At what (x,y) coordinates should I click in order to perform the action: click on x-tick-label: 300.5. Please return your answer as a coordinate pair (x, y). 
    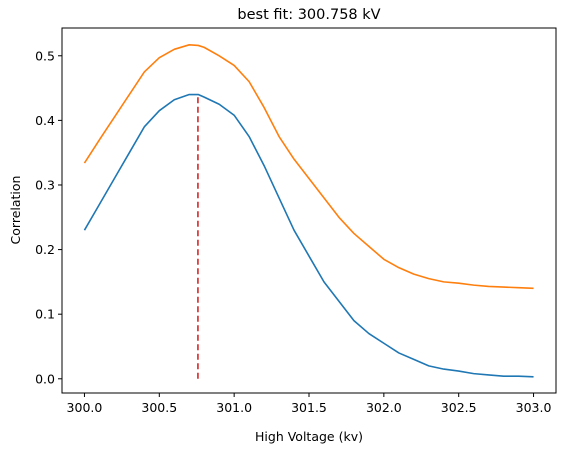
    Looking at the image, I should click on (159, 407).